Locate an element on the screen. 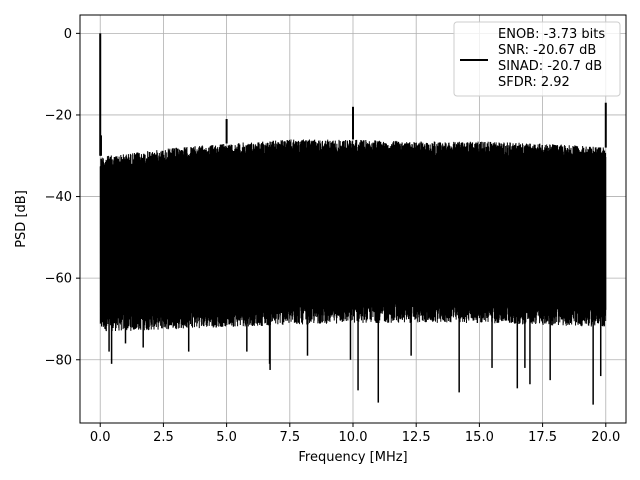 The image size is (640, 480). legend-box is located at coordinates (537, 59).